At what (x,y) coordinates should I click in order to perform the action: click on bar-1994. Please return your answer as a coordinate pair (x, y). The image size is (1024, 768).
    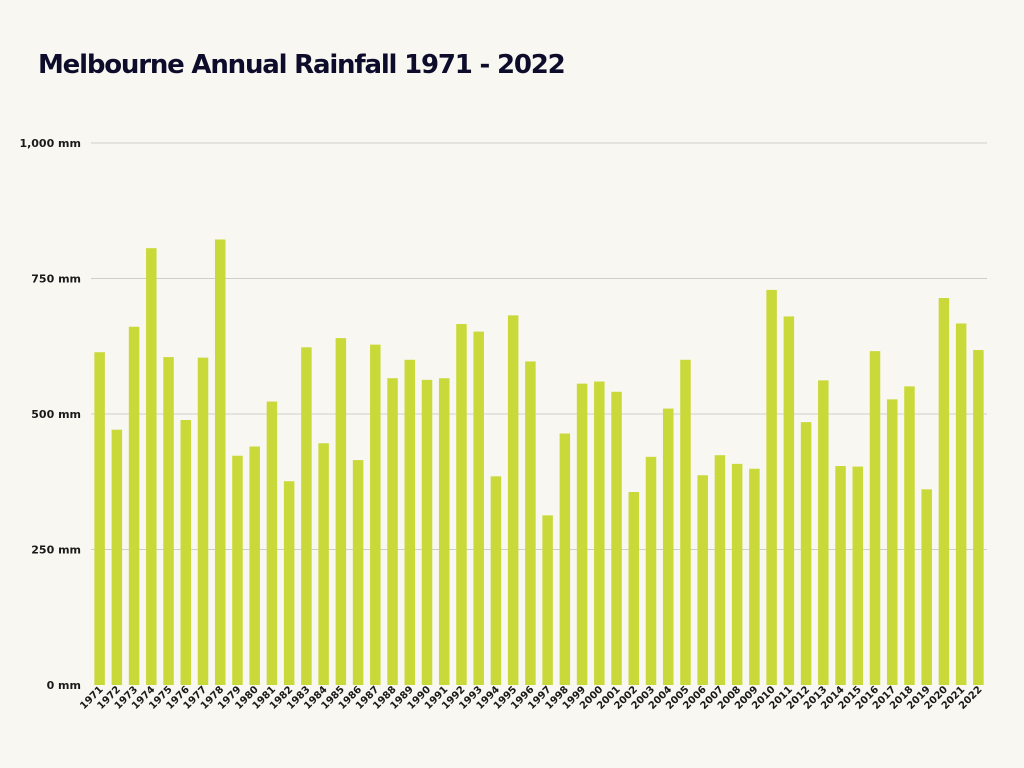
    Looking at the image, I should click on (496, 580).